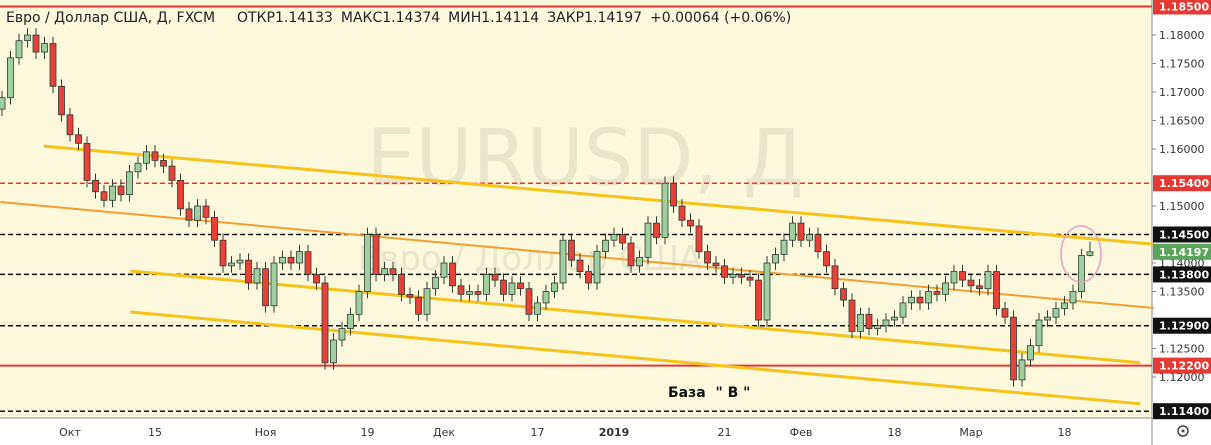 The image size is (1211, 445). Describe the element at coordinates (1184, 411) in the screenshot. I see `level-label: 1.11400` at that location.